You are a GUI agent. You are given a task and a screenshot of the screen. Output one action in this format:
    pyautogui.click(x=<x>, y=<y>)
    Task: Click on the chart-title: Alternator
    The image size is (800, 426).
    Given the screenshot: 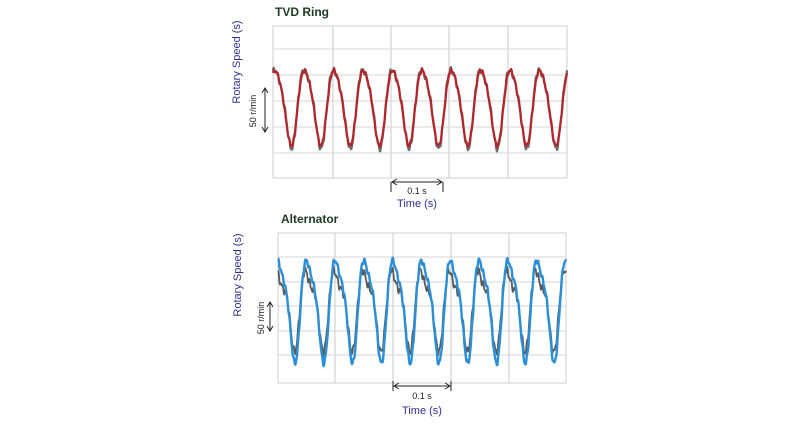 What is the action you would take?
    pyautogui.click(x=310, y=219)
    